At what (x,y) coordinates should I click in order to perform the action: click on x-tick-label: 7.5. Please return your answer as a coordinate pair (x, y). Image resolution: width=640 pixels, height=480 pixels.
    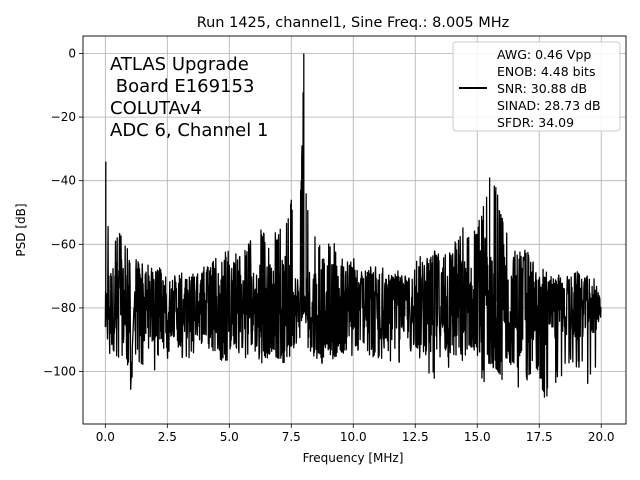
    Looking at the image, I should click on (291, 437).